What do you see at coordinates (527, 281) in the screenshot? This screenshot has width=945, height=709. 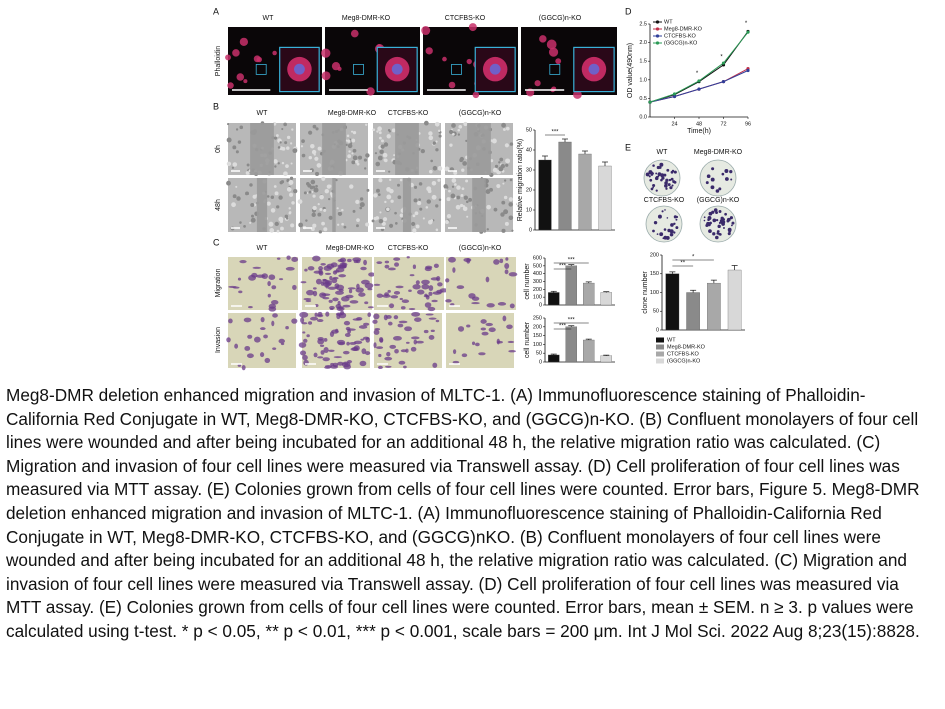 I see `y-axis-label: cell number` at bounding box center [527, 281].